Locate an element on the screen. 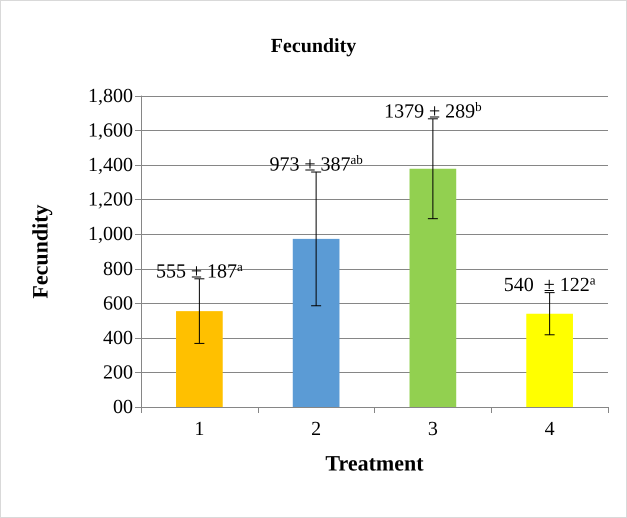 This screenshot has height=518, width=627. x-tick-label: 4 is located at coordinates (549, 429).